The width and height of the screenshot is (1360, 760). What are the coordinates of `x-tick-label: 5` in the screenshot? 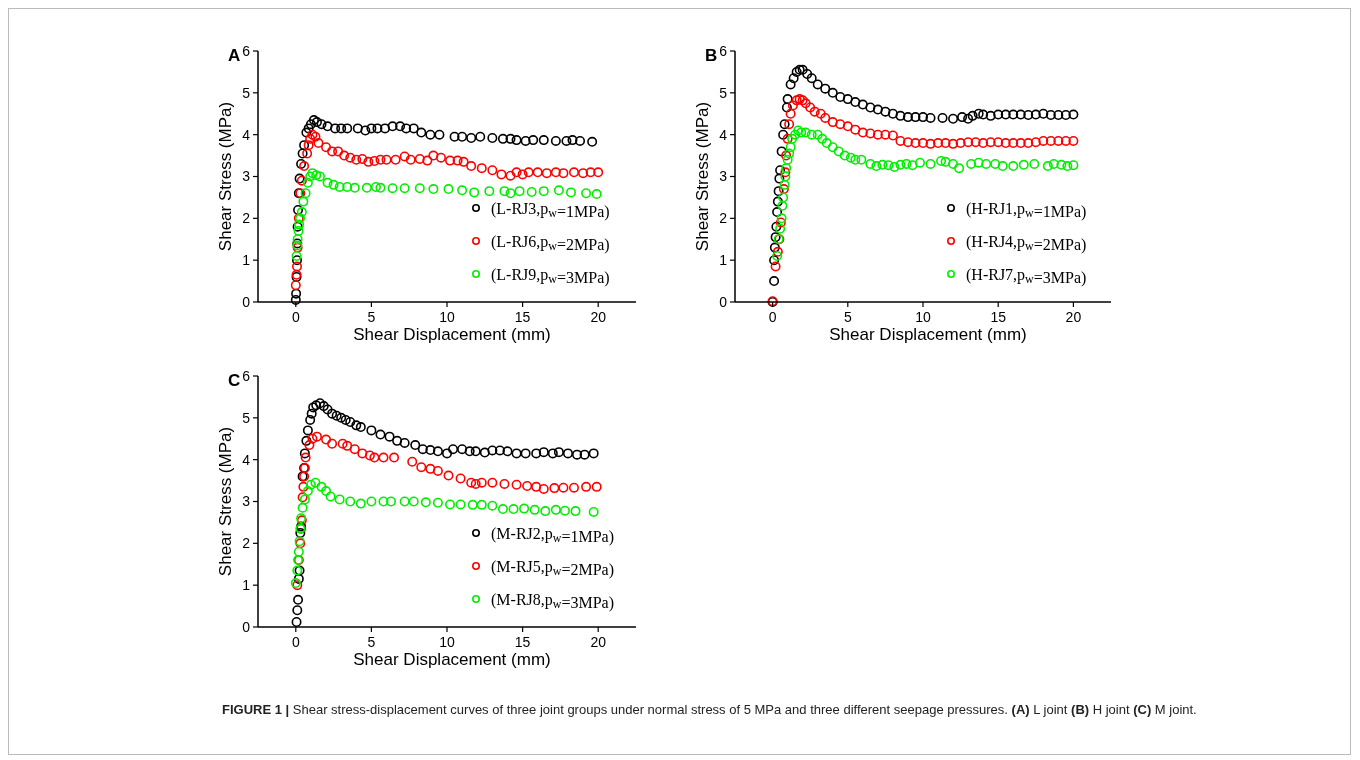 It's located at (847, 317).